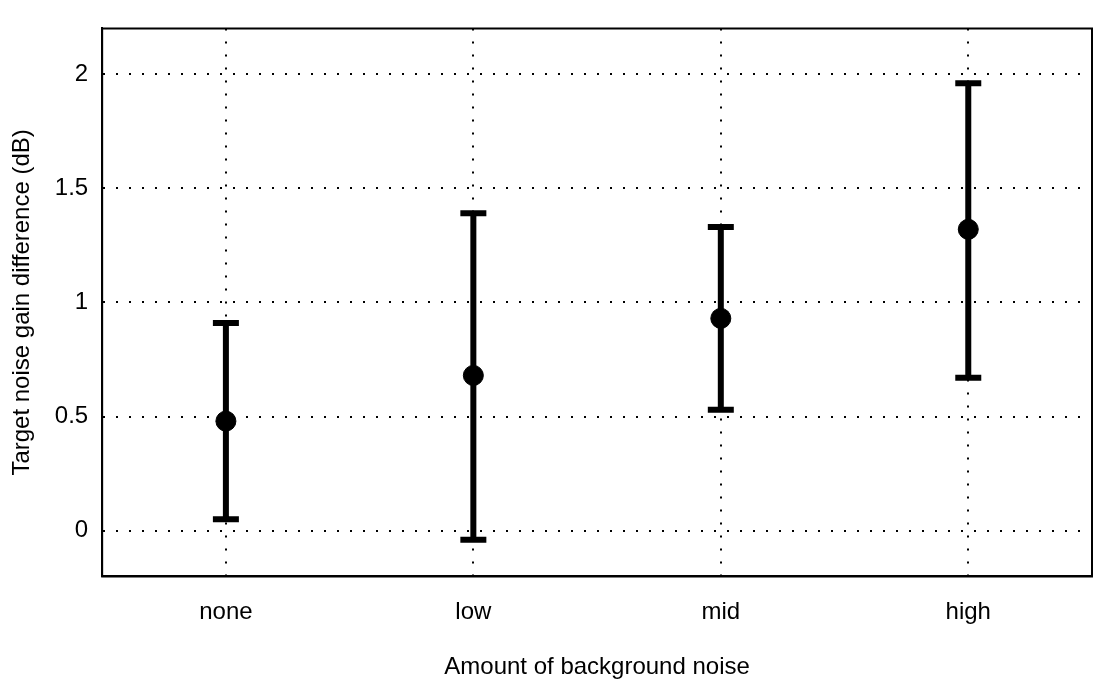  I want to click on y-tick-label: 1.5, so click(71, 186).